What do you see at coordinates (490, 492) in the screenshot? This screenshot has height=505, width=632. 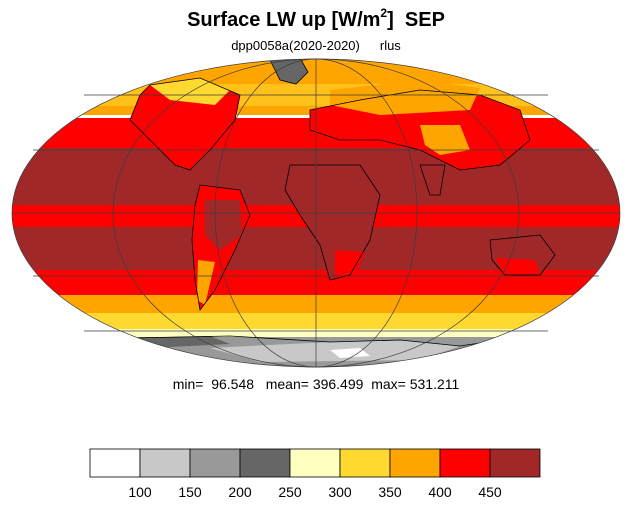 I see `colorbar-tick-label: 450` at bounding box center [490, 492].